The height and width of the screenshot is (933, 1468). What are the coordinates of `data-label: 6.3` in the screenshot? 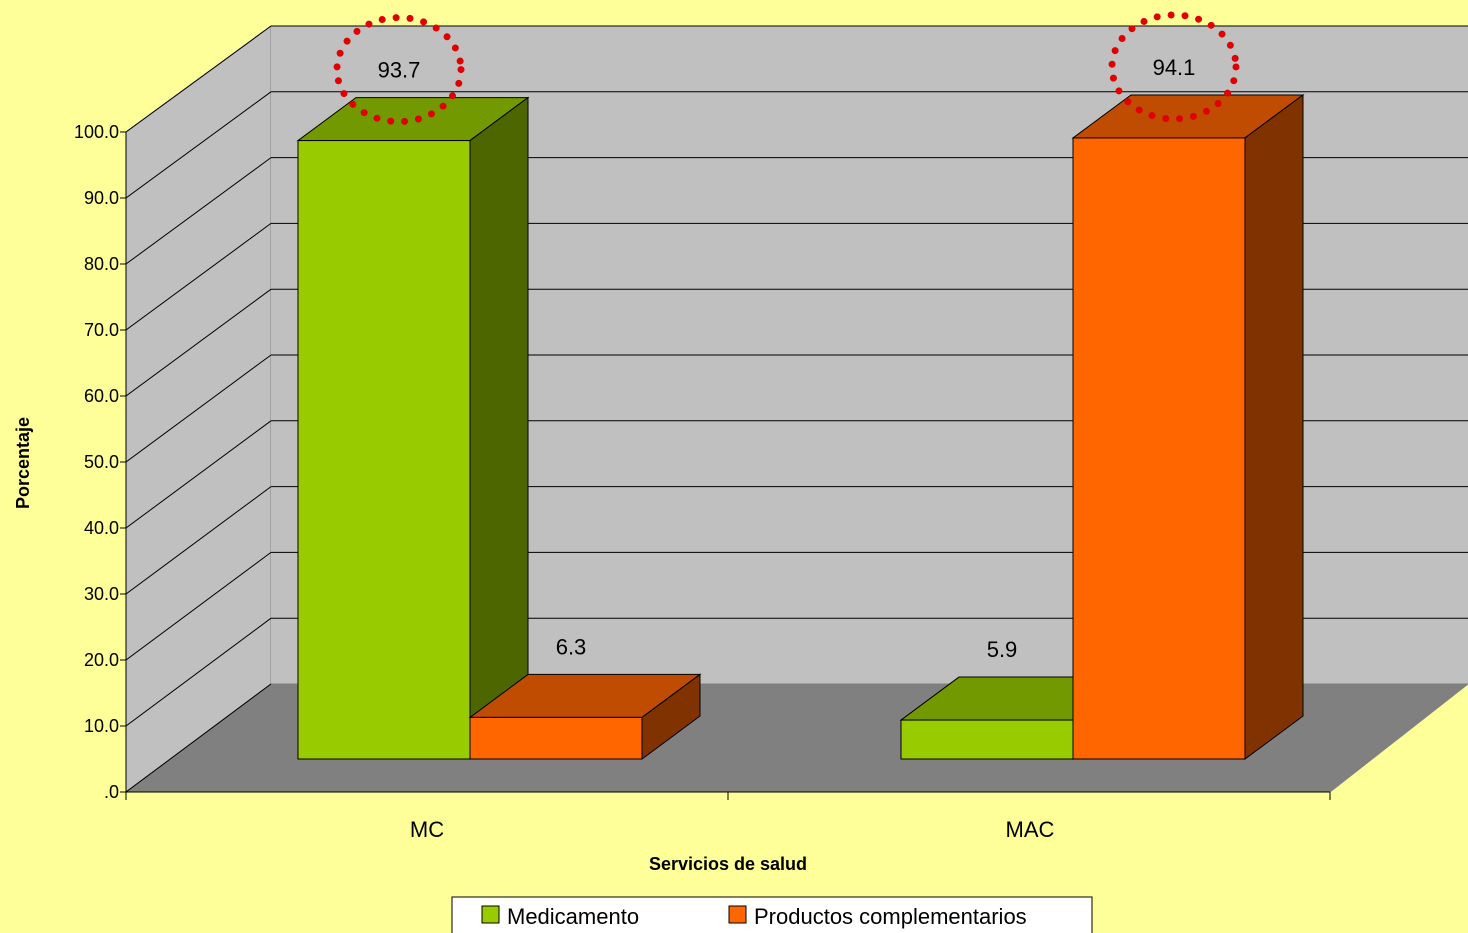 It's located at (571, 646).